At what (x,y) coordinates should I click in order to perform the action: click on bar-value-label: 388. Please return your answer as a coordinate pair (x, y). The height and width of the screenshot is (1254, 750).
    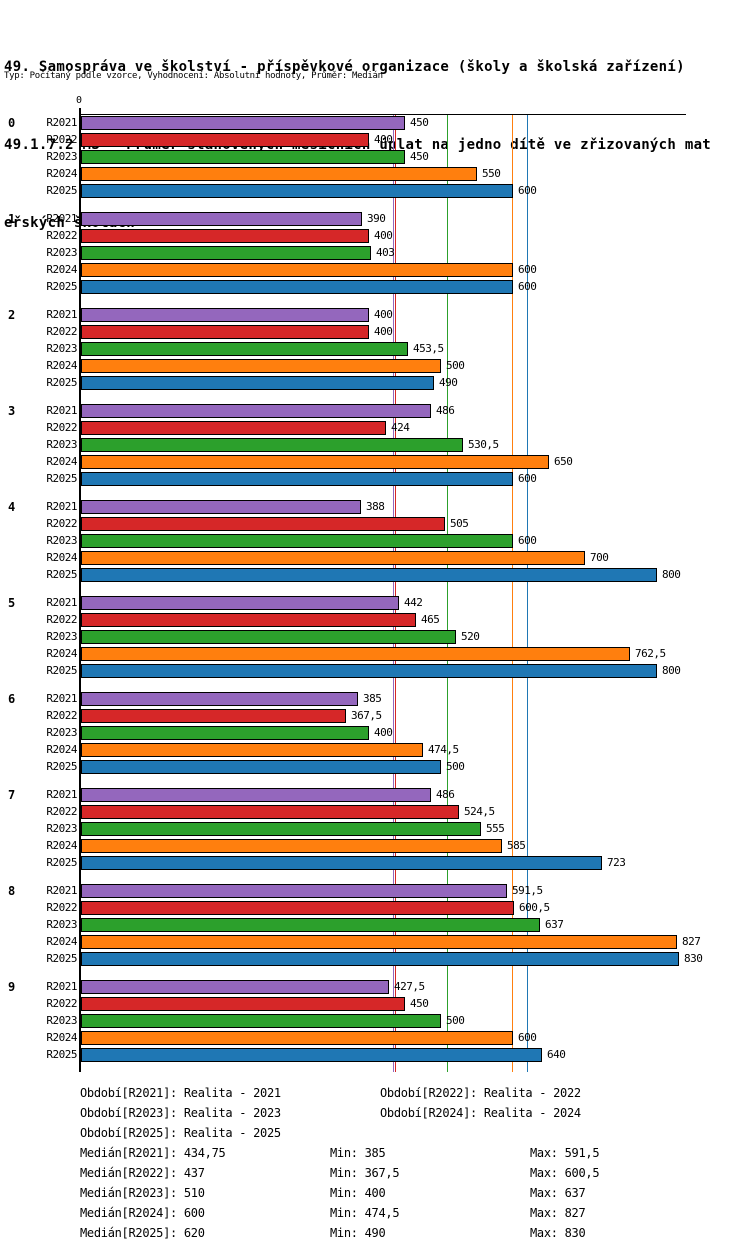
    Looking at the image, I should click on (375, 506).